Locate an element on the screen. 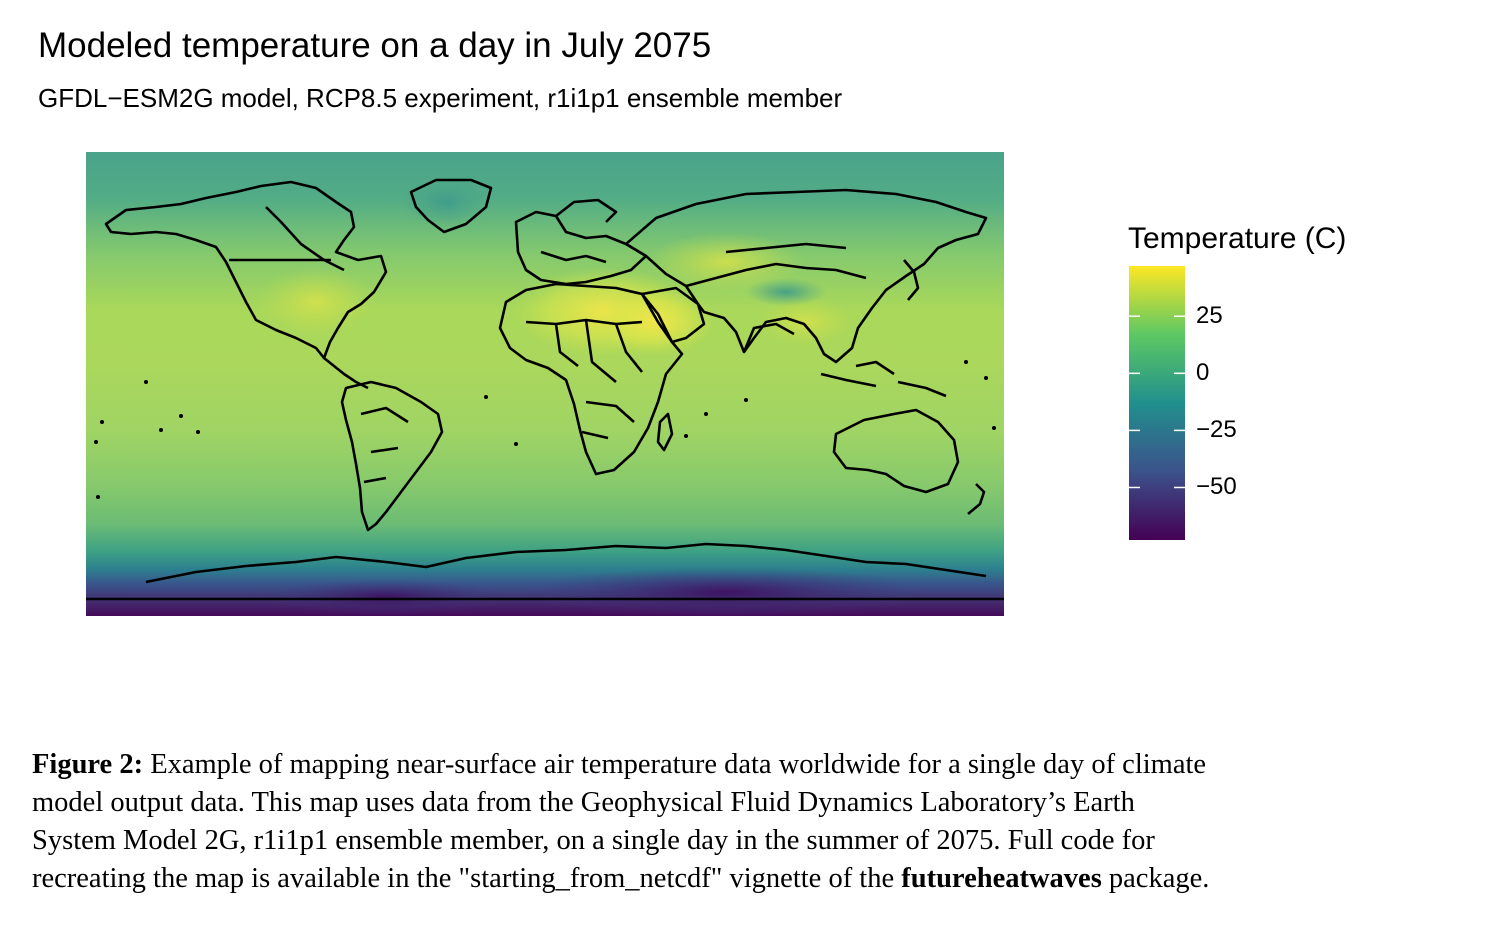 Image resolution: width=1506 pixels, height=926 pixels. legend-tick-label: −50 is located at coordinates (1216, 487).